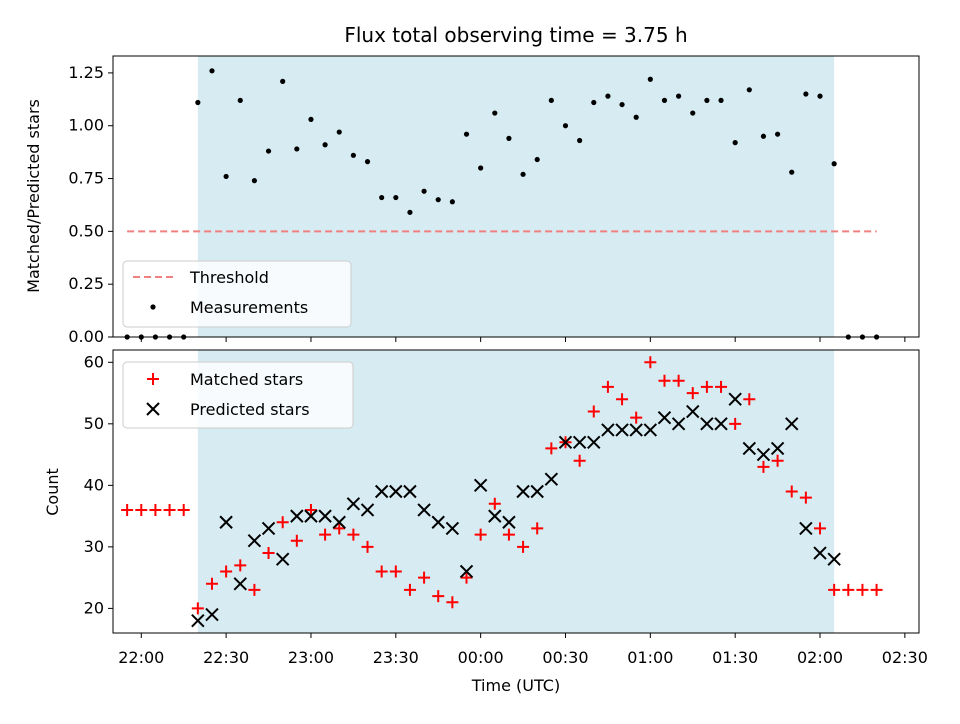  I want to click on legend-matched-label: Matched stars, so click(246, 379).